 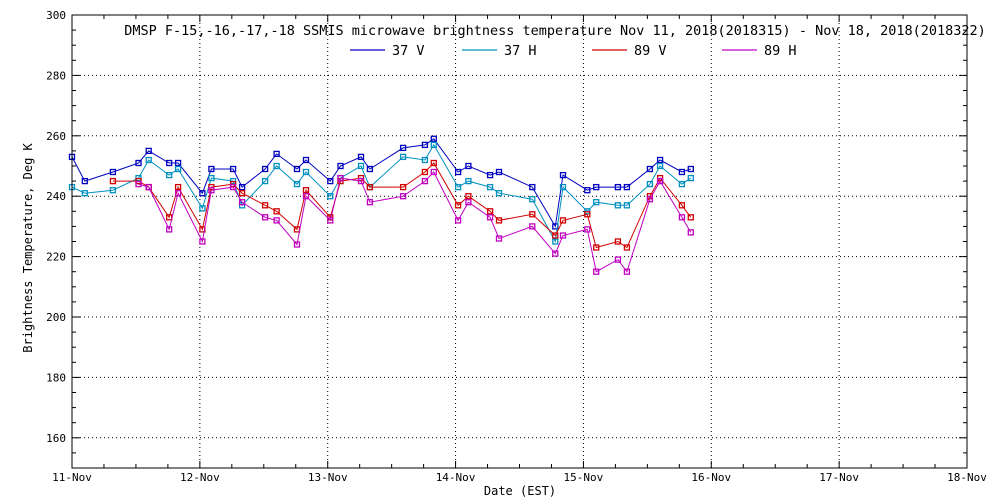 What do you see at coordinates (711, 477) in the screenshot?
I see `x-tick-label: 16-Nov` at bounding box center [711, 477].